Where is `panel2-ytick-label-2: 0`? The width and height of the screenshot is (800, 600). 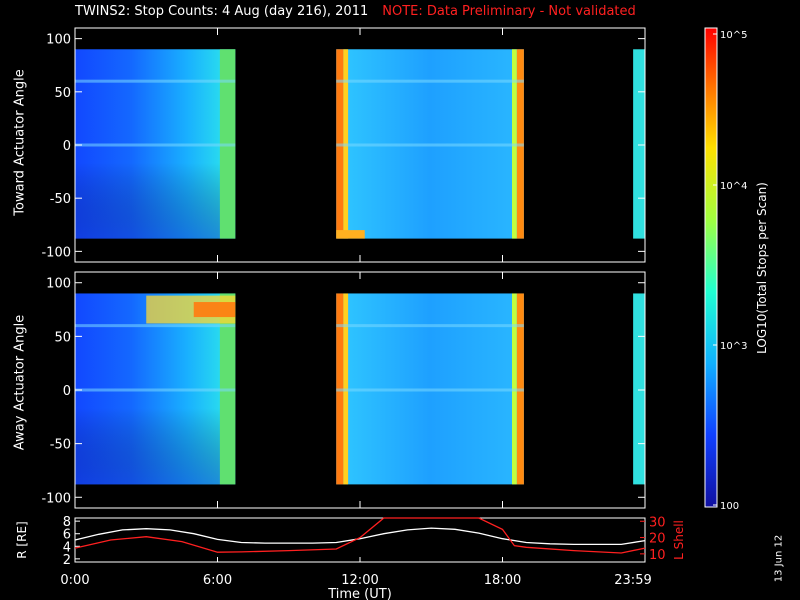
panel2-ytick-label-2: 0 is located at coordinates (67, 391).